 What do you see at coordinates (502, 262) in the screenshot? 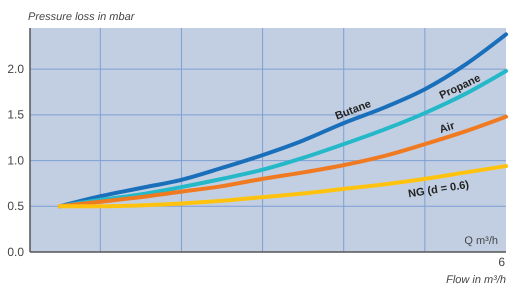
I see `text: 6` at bounding box center [502, 262].